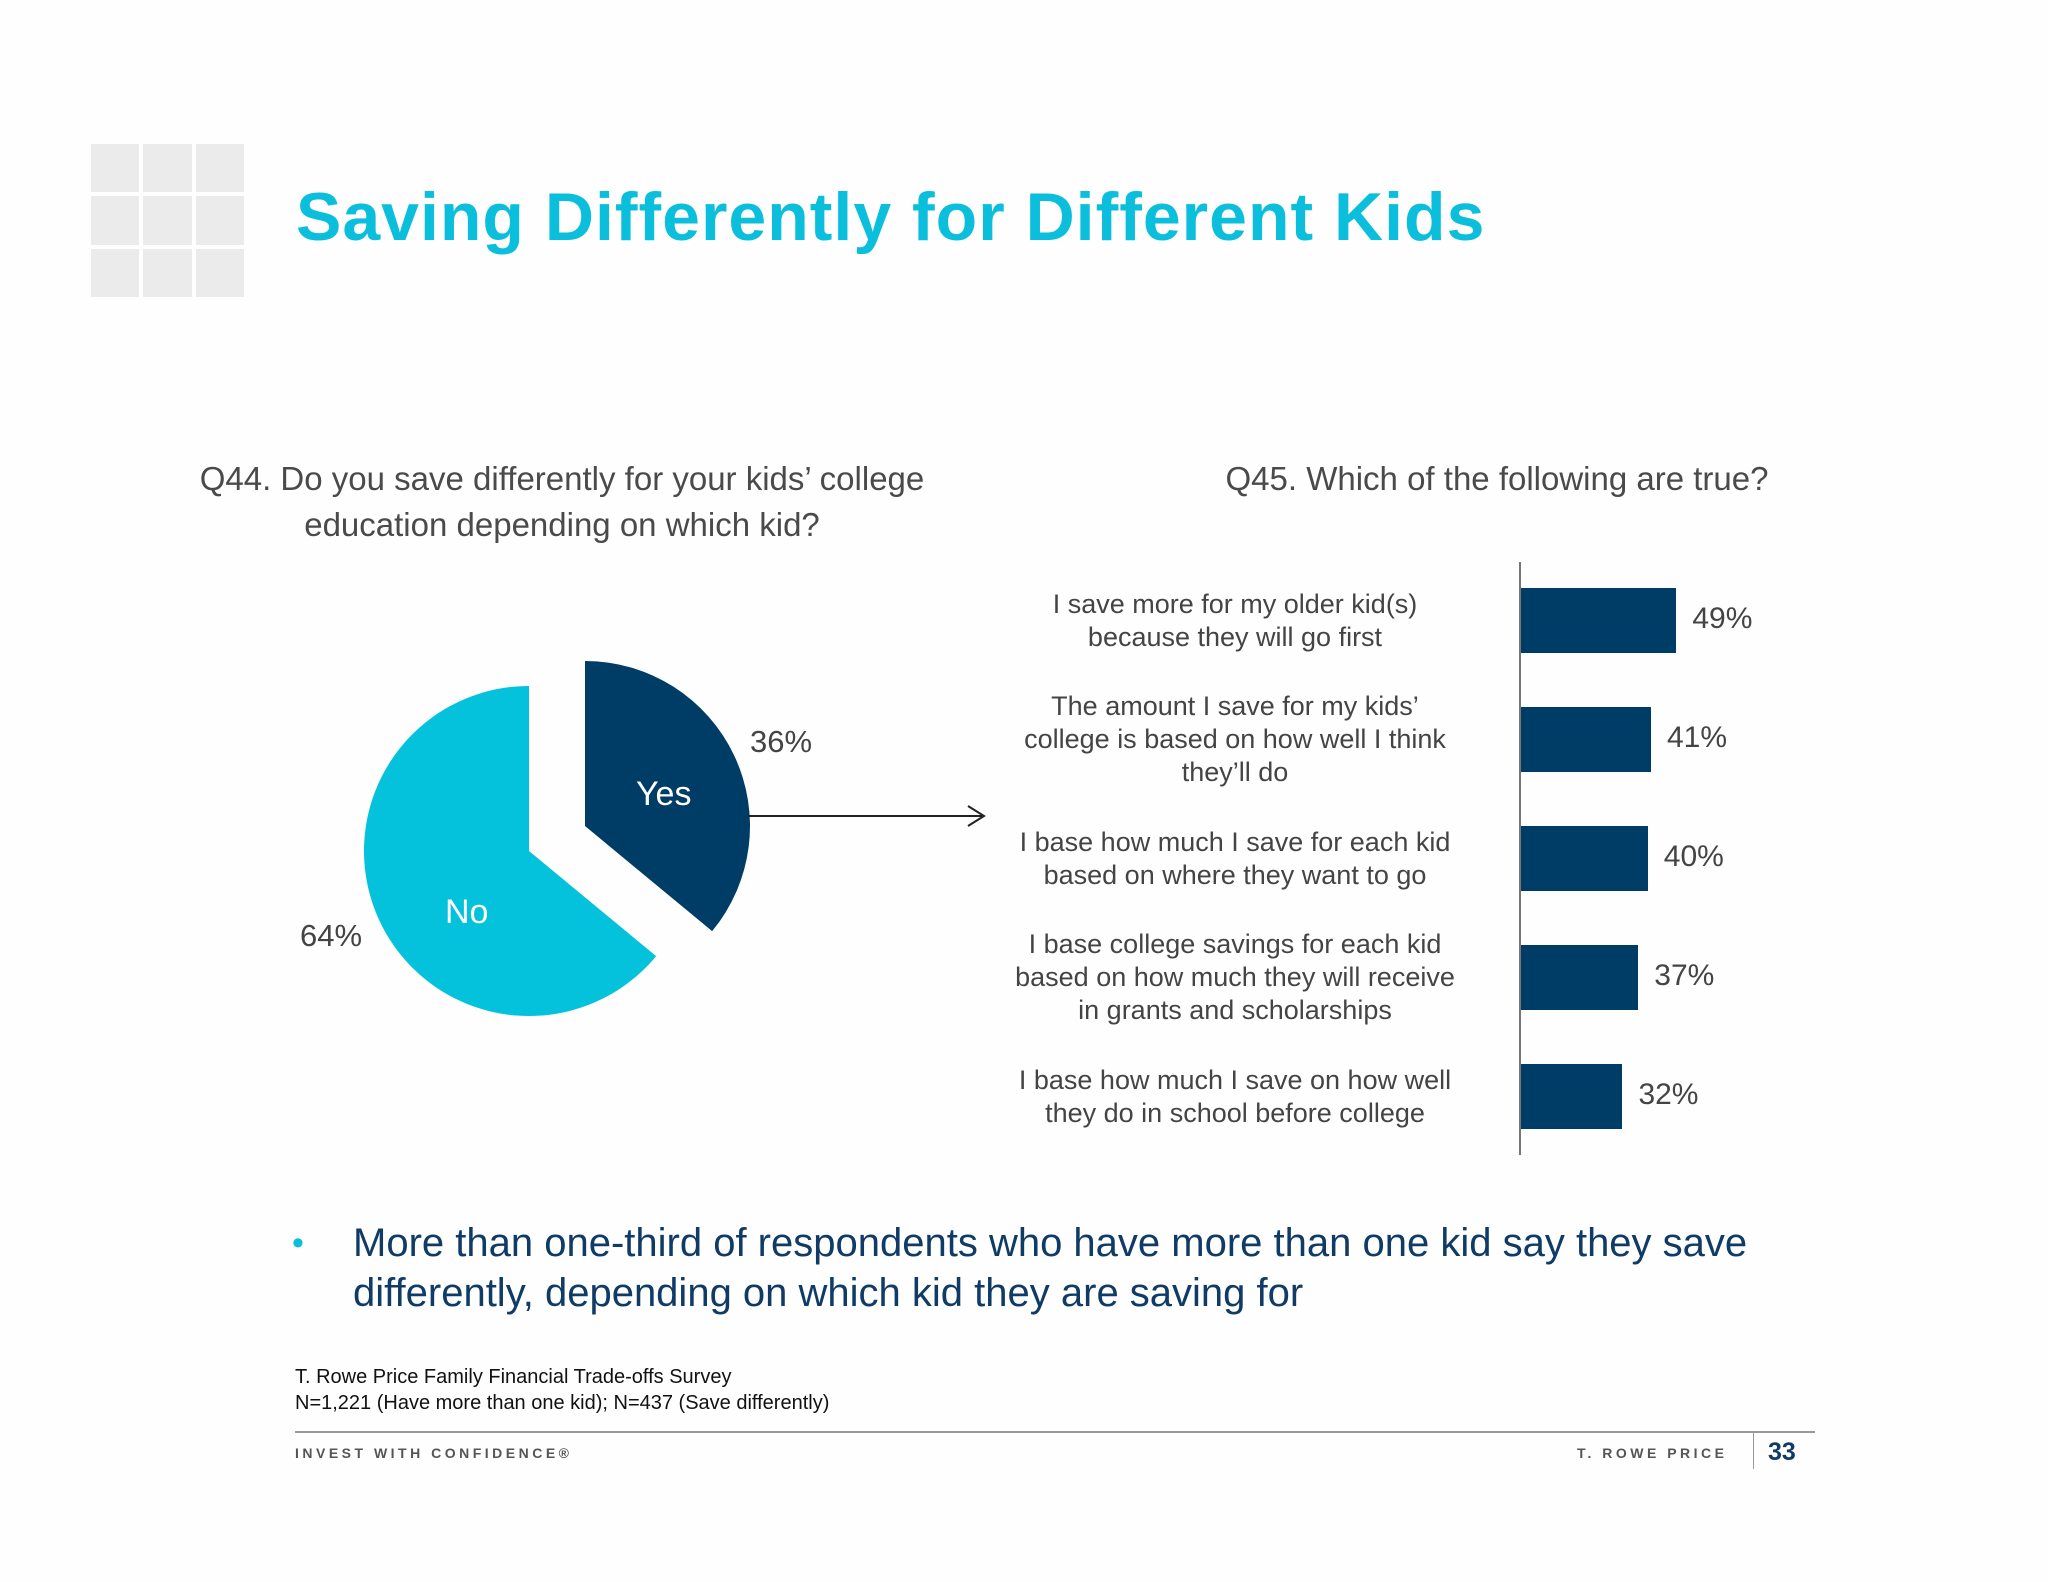 This screenshot has width=2048, height=1582. I want to click on bar-category-label-line: I base college savings for each kid, so click(1235, 944).